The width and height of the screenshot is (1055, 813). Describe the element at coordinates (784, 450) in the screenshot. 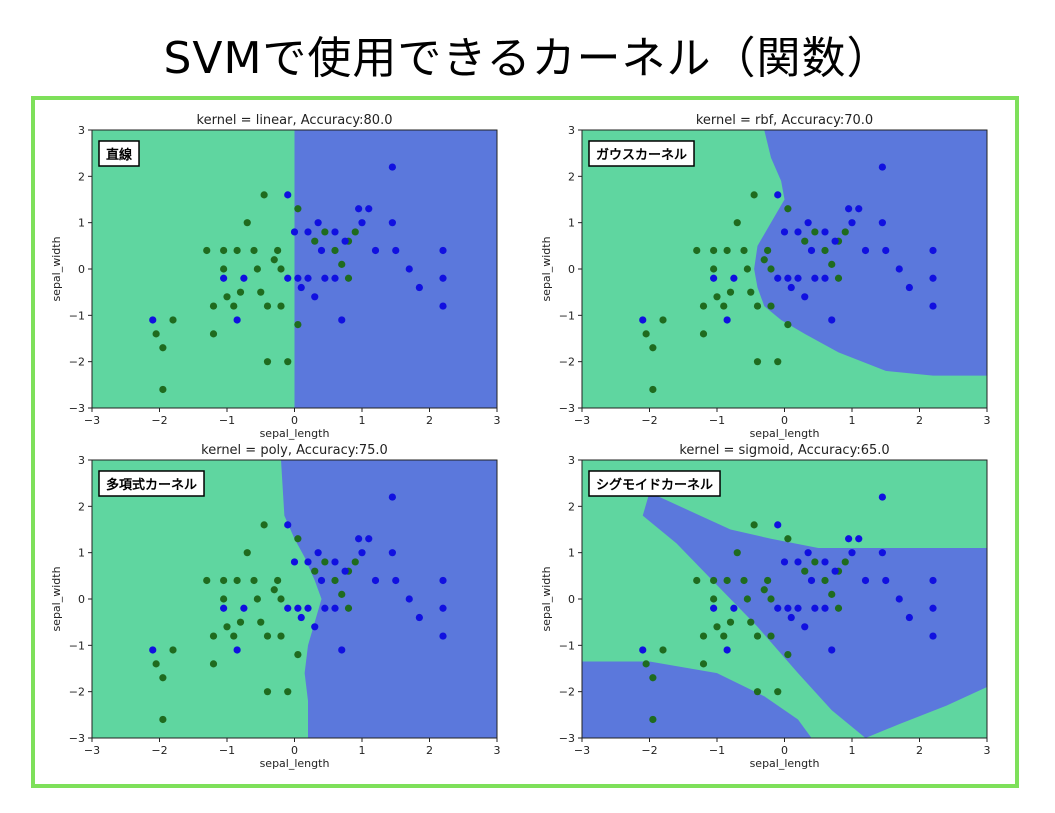

I see `chart-title: kernel = sigmoid, Accuracy:65.0` at that location.